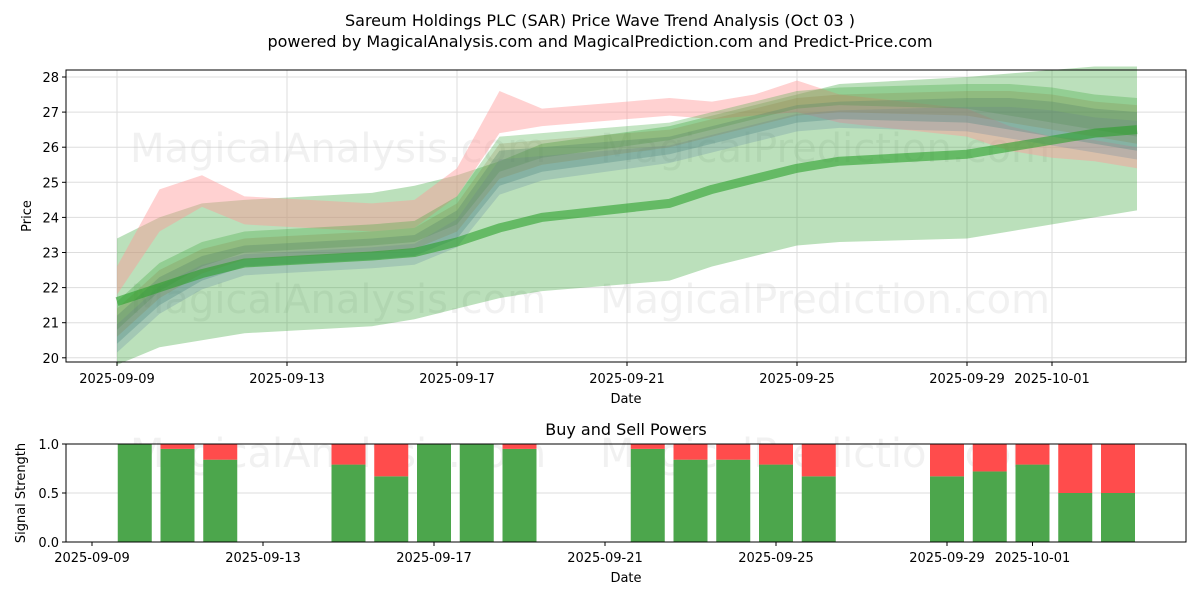 The width and height of the screenshot is (1200, 600). I want to click on price-x-label: Date, so click(625, 399).